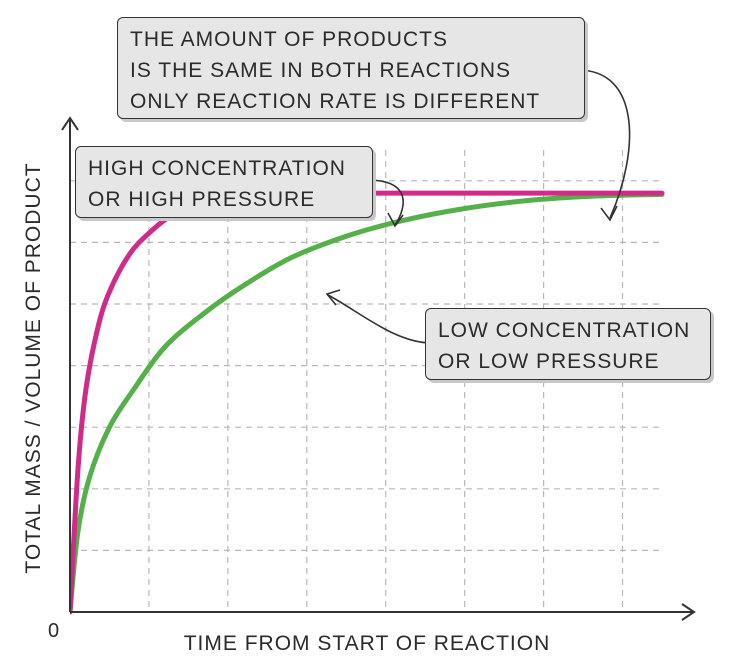  Describe the element at coordinates (688, 612) in the screenshot. I see `x-axis-arrow-icon` at that location.